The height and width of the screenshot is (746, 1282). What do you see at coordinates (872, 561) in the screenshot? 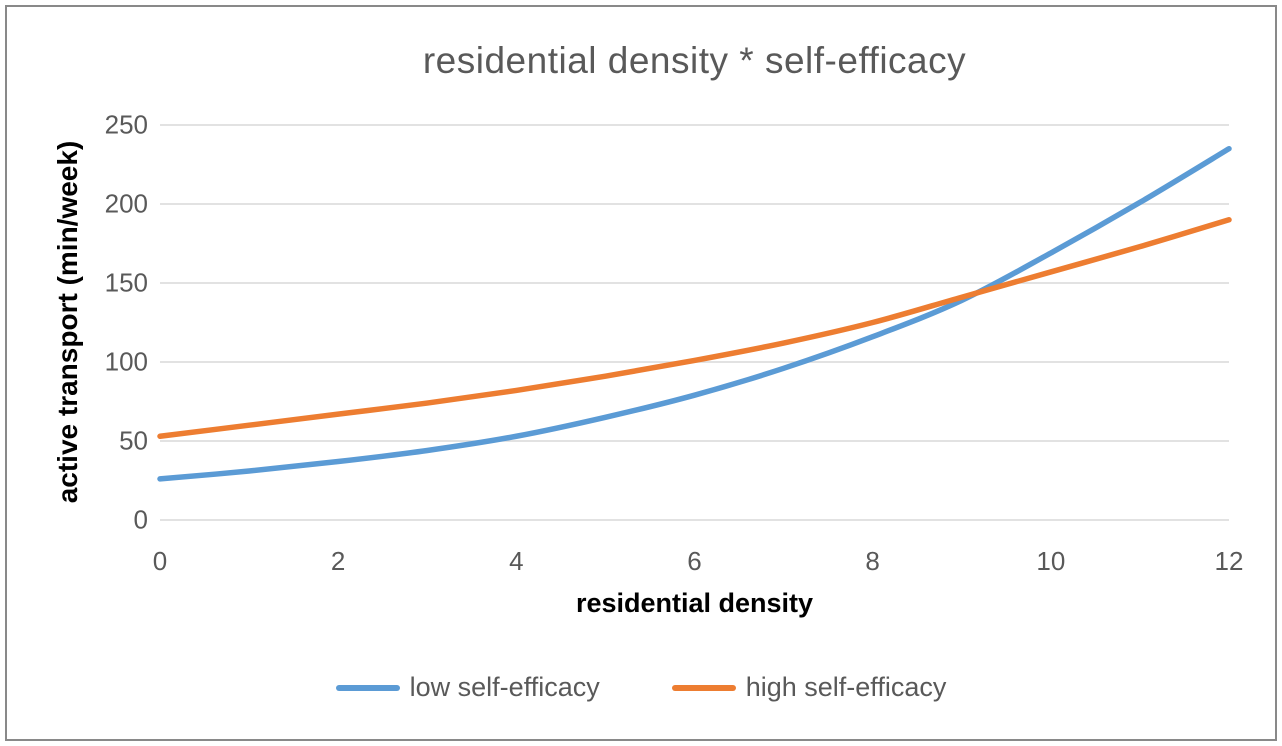
I see `x-tick-label-8: 8` at bounding box center [872, 561].